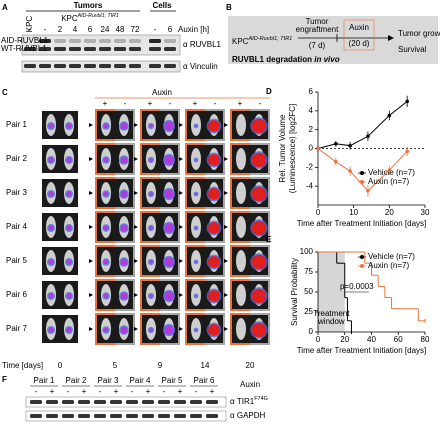 The width and height of the screenshot is (440, 426). I want to click on label: engraftment, so click(317, 29).